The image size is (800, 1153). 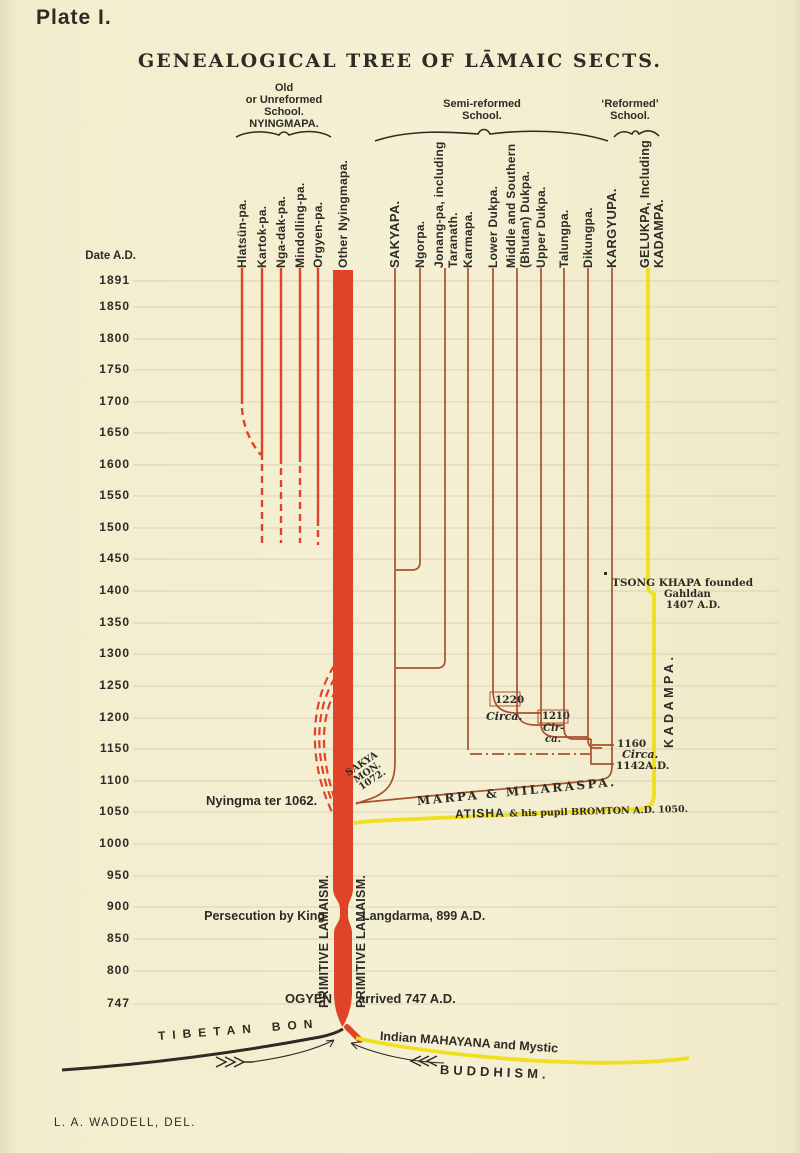 What do you see at coordinates (284, 124) in the screenshot?
I see `header-line: NYINGMAPA.` at bounding box center [284, 124].